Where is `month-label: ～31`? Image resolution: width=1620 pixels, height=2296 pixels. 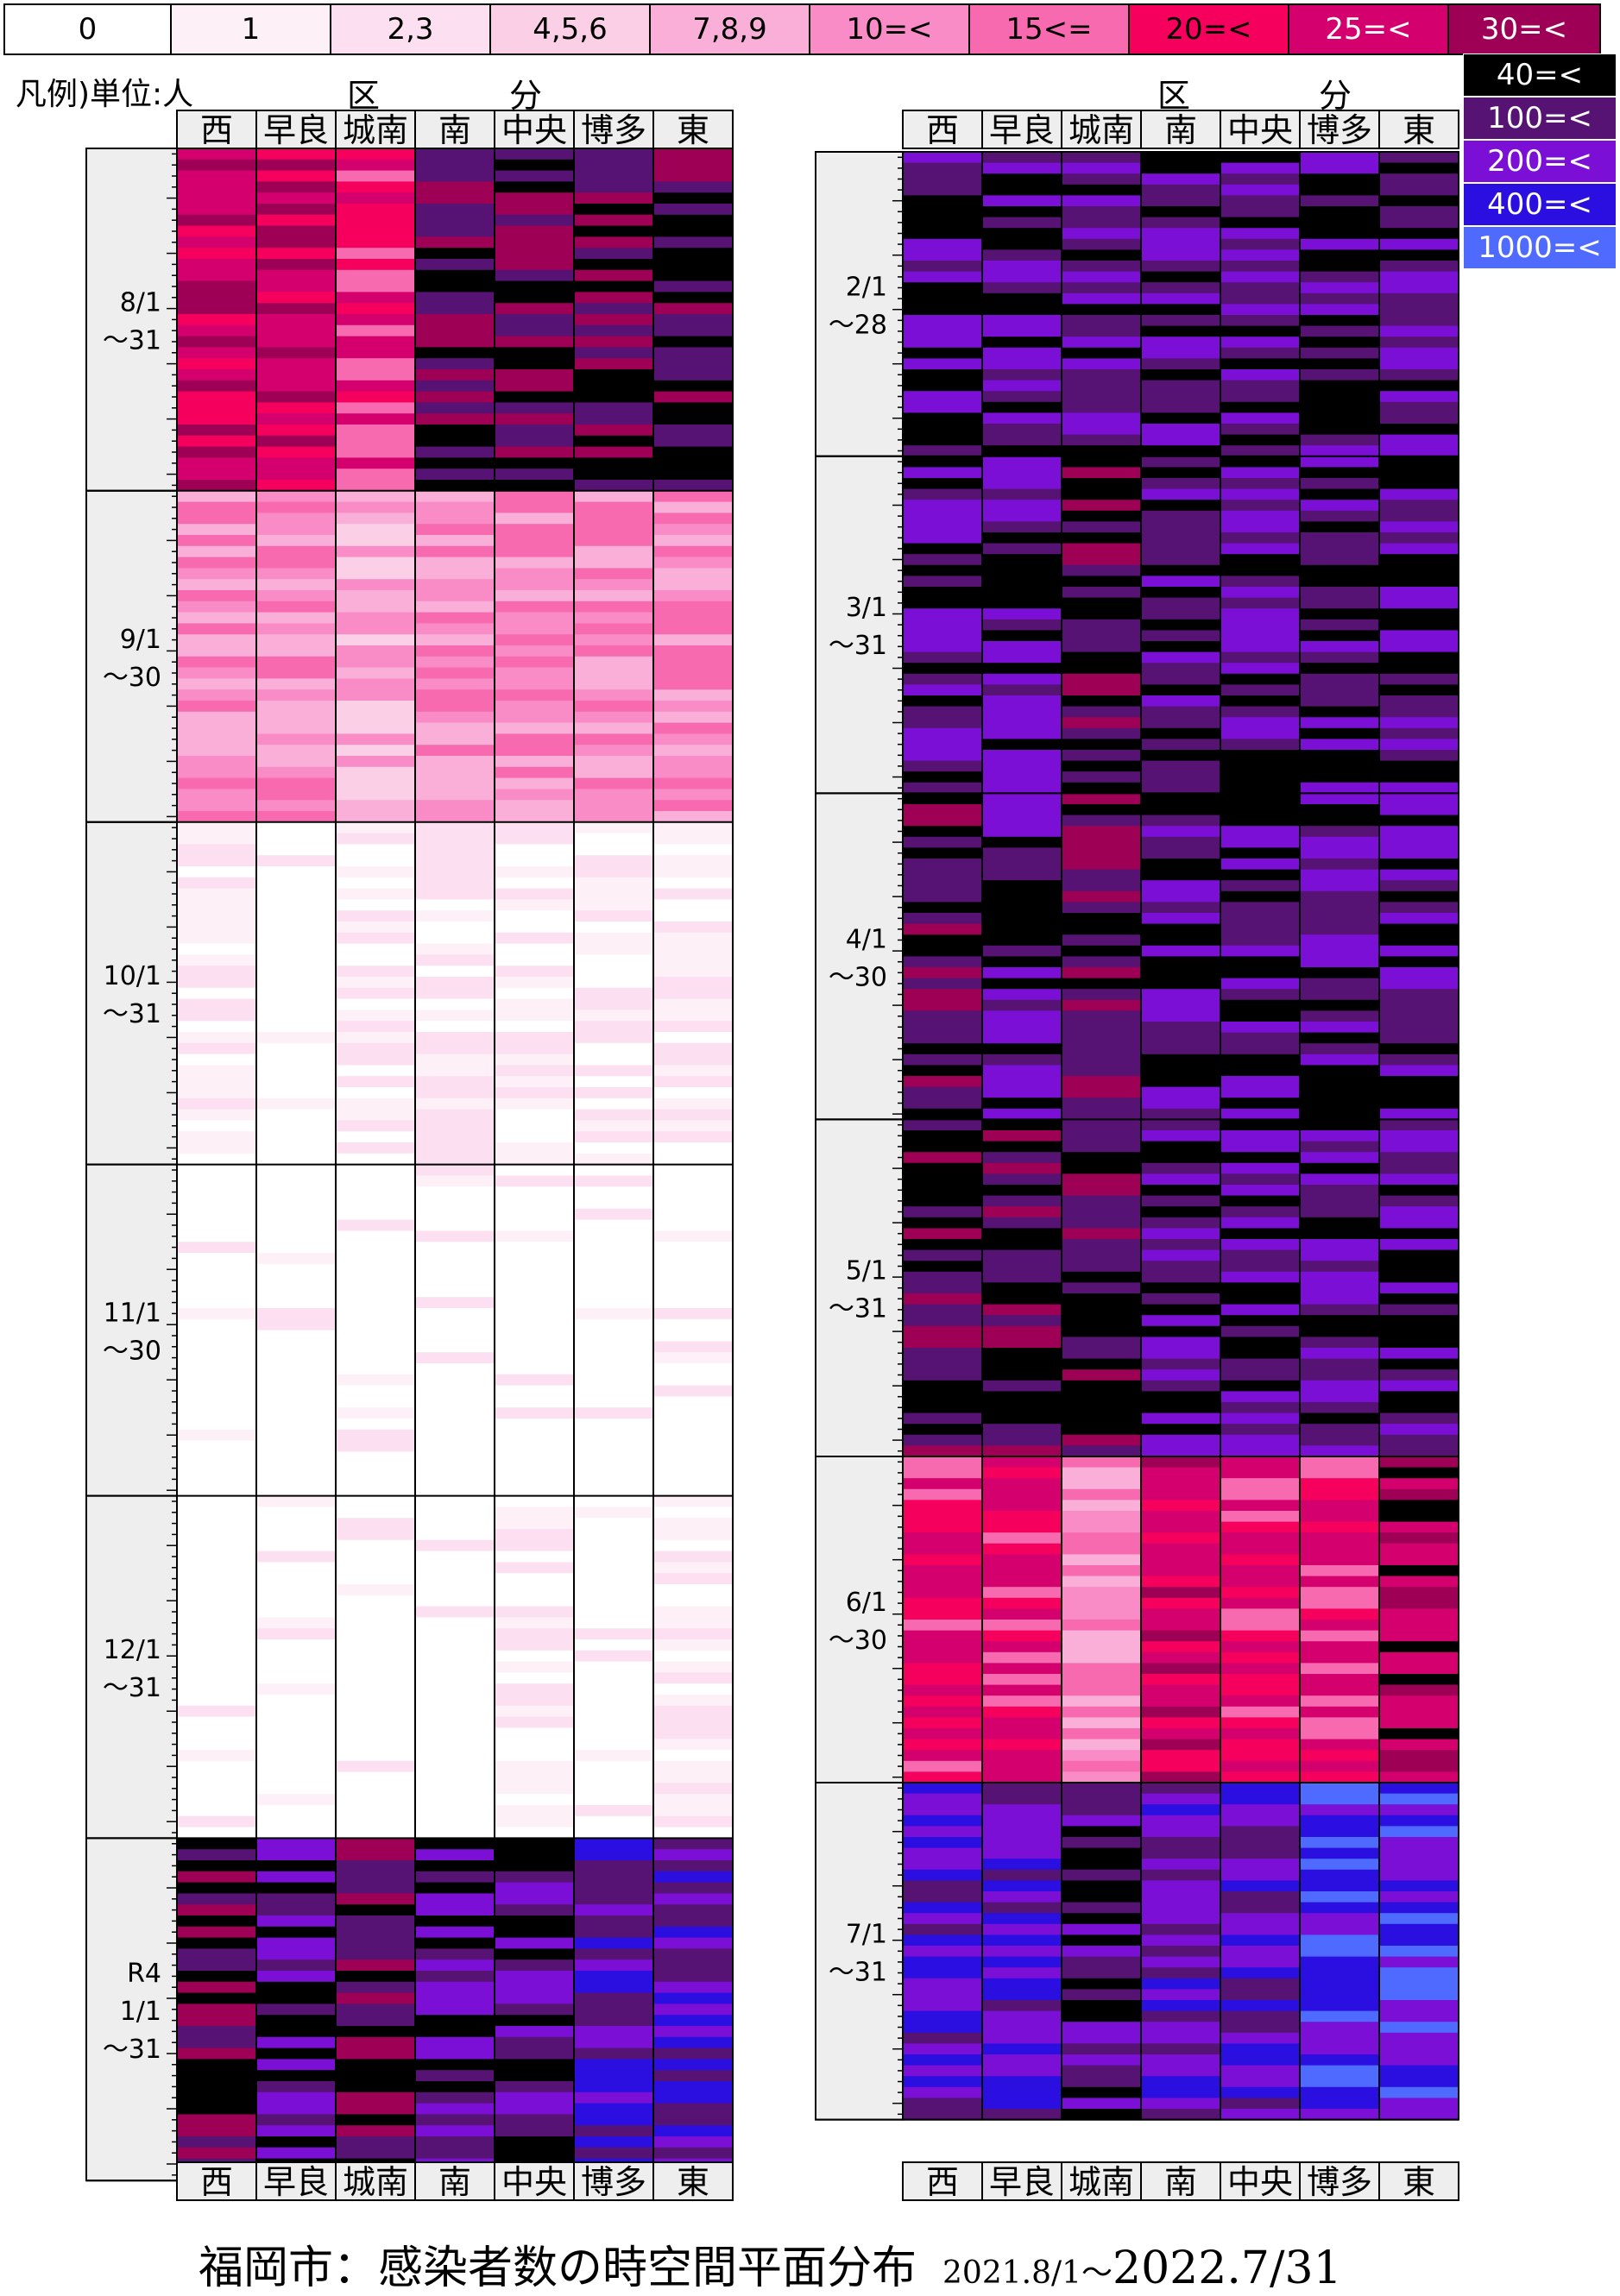 month-label: ～31 is located at coordinates (858, 1309).